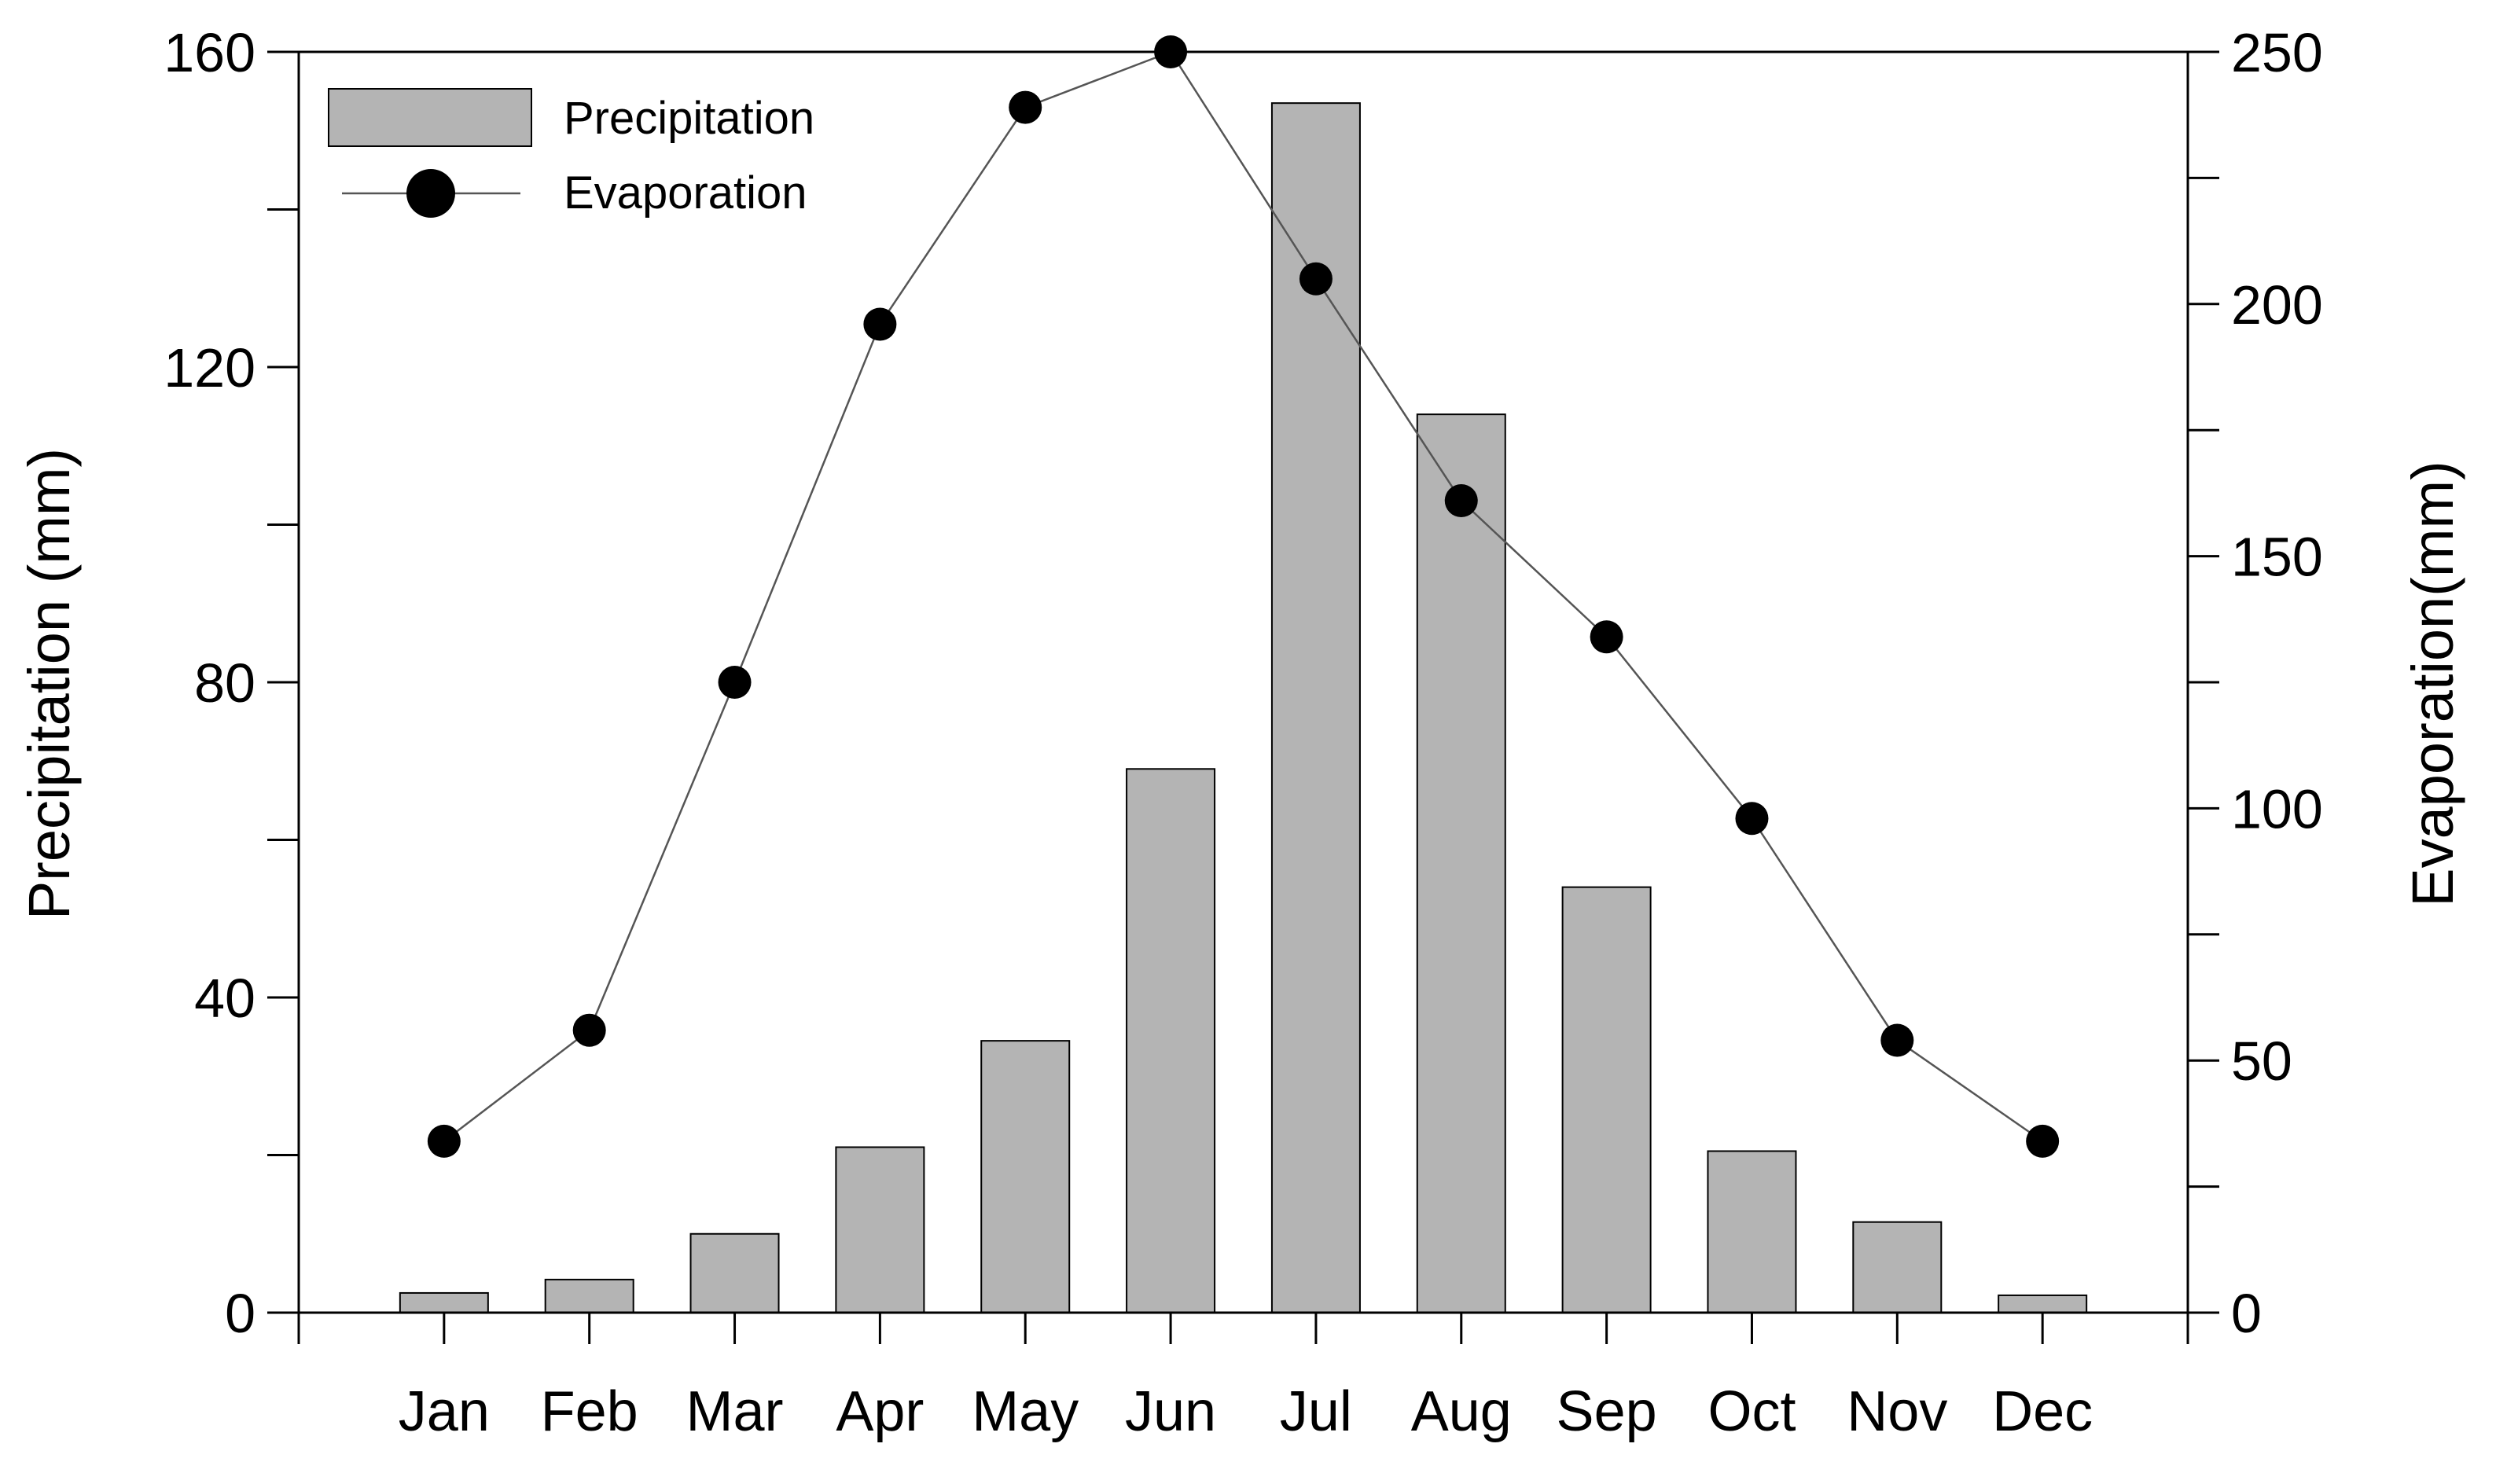 This screenshot has width=2496, height=1484. Describe the element at coordinates (1025, 1411) in the screenshot. I see `x-axis-tick-label-may: May` at that location.